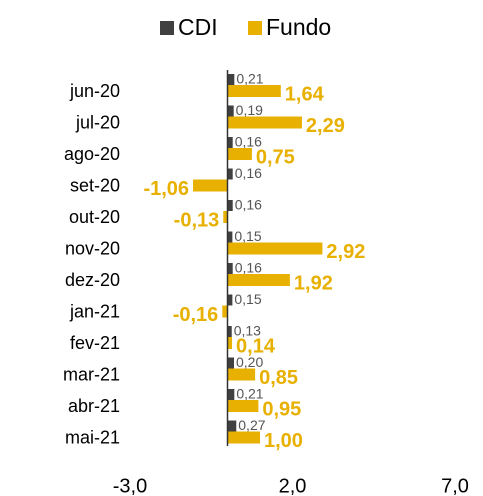 The image size is (483, 496). What do you see at coordinates (95, 343) in the screenshot?
I see `y-tick-label: fev-21` at bounding box center [95, 343].